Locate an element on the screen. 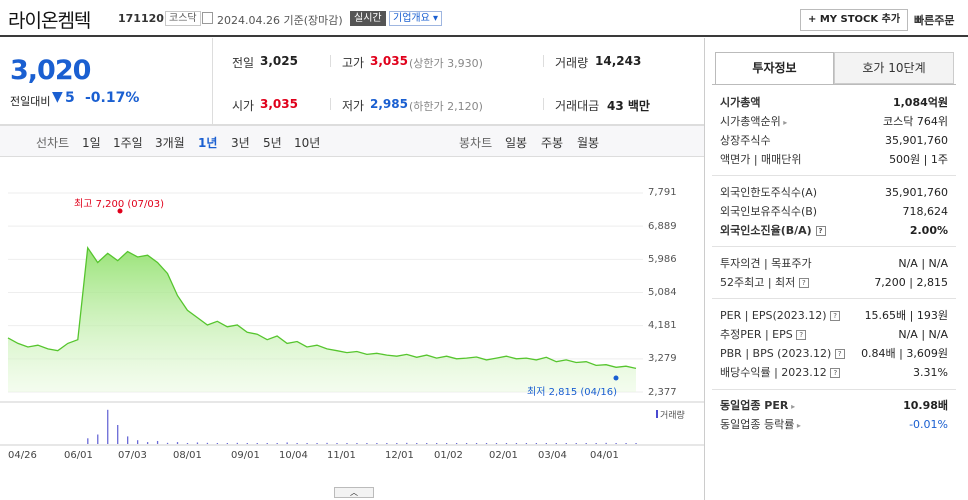  per-row: PER | EPS(2023.12) ? 15.65배 | 193원 is located at coordinates (834, 315).